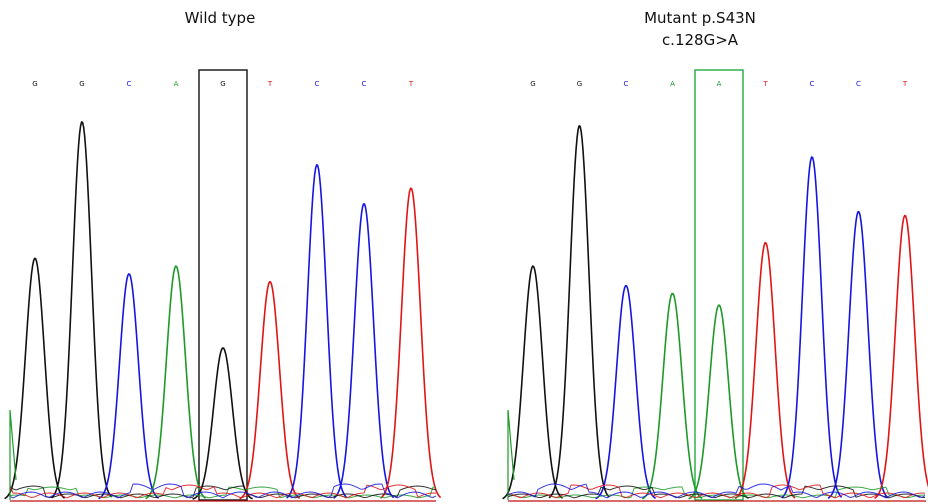  What do you see at coordinates (220, 18) in the screenshot?
I see `wild-type-title: Wild type` at bounding box center [220, 18].